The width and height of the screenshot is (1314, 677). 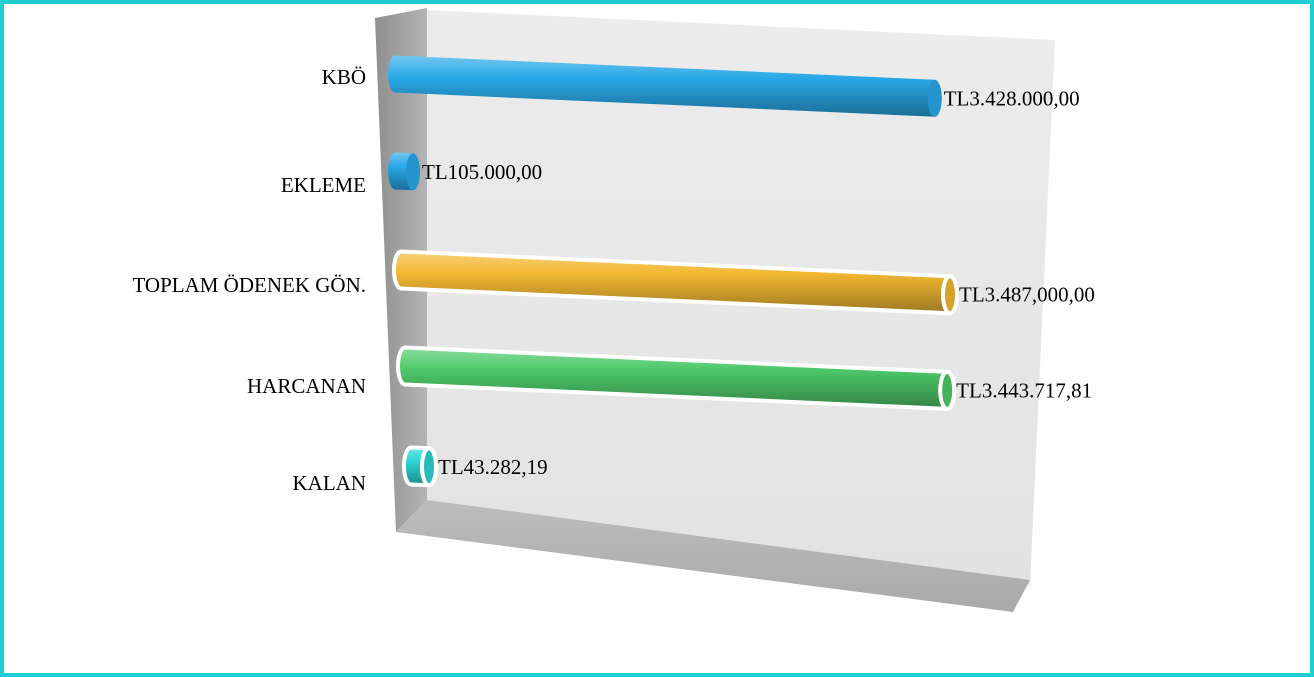 What do you see at coordinates (249, 285) in the screenshot?
I see `category-label: TOPLAM ÖDENEK GÖN.` at bounding box center [249, 285].